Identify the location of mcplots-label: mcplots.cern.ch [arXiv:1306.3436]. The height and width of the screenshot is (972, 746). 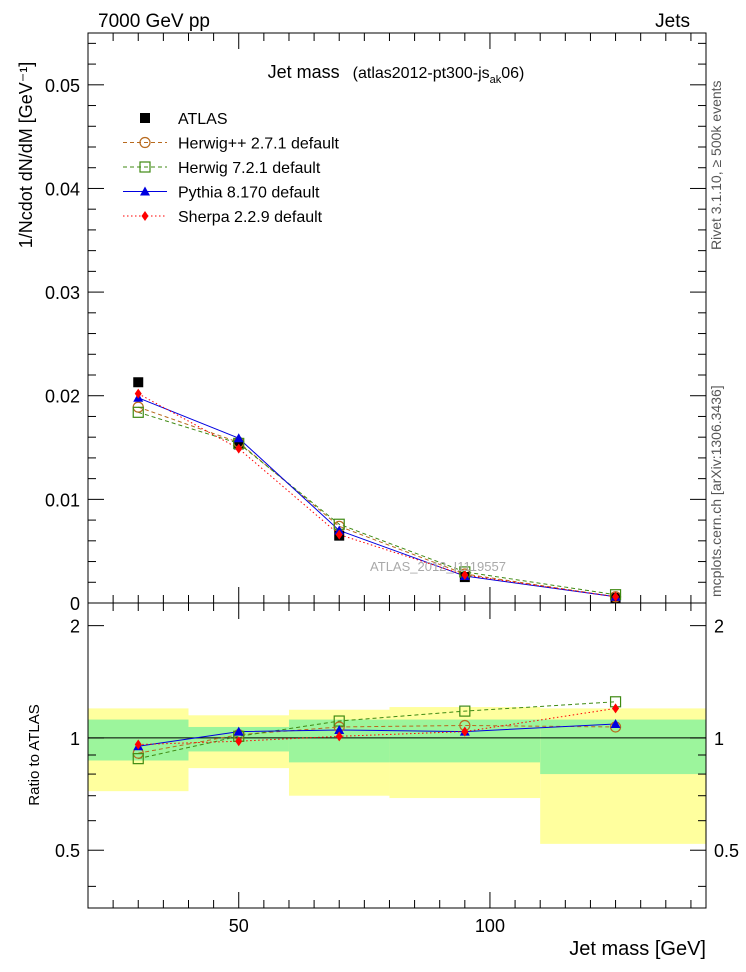
(716, 491).